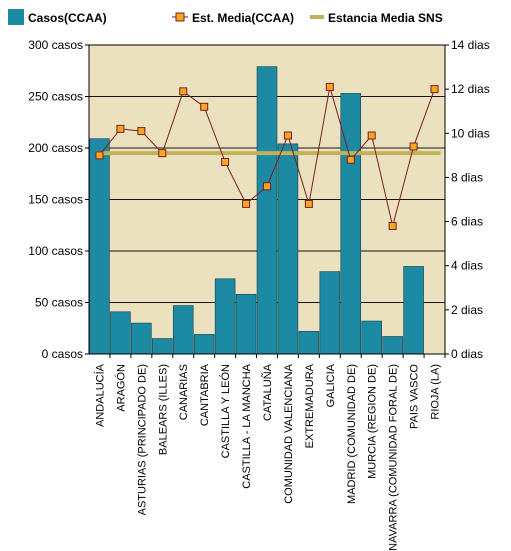  Describe the element at coordinates (310, 405) in the screenshot. I see `category-label: EXTREMADURA` at that location.